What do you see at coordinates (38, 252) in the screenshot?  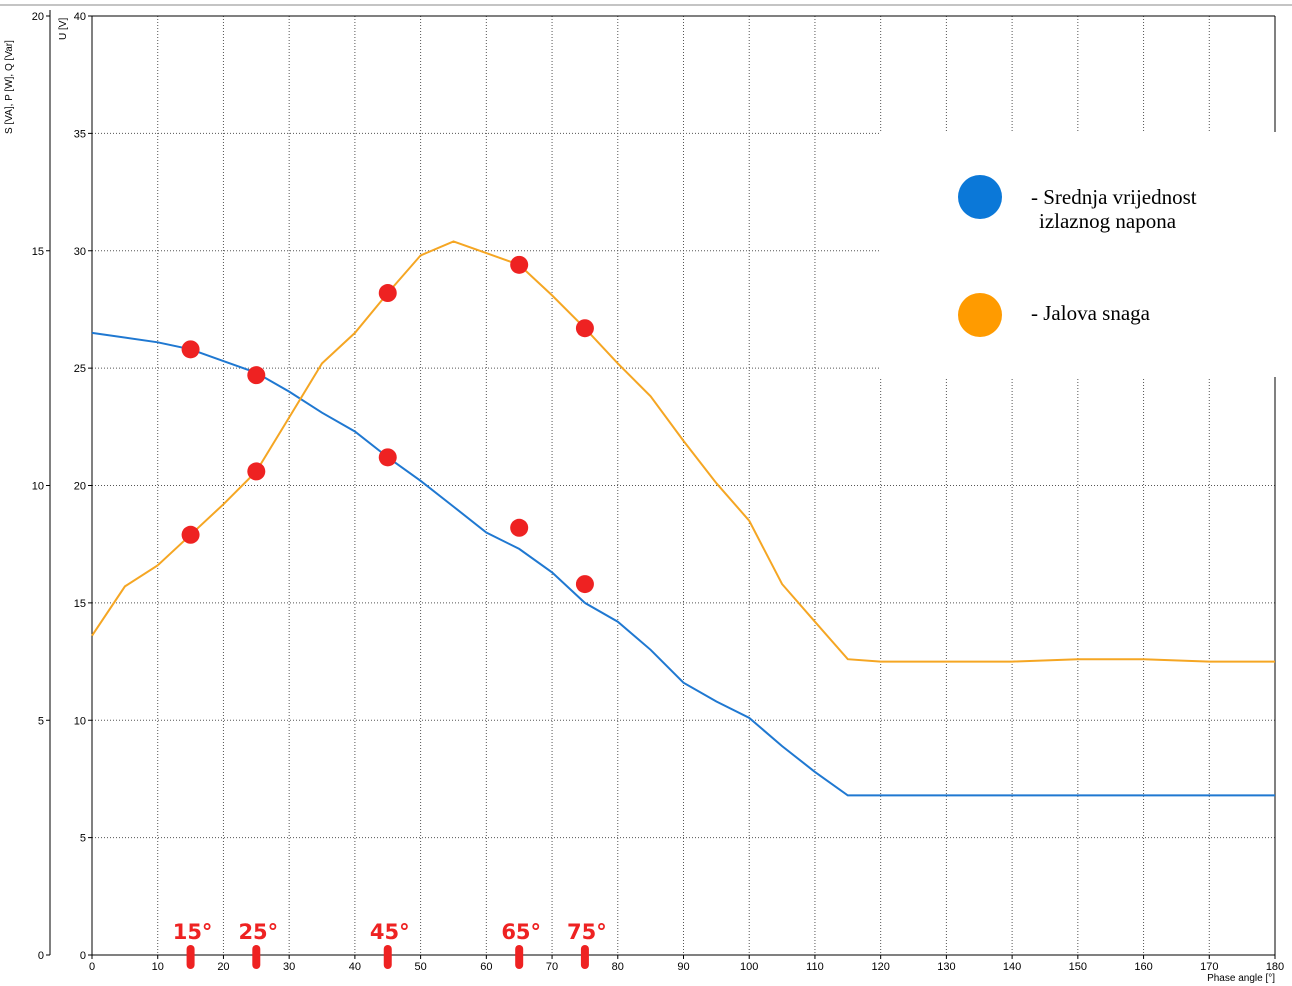 I see `left-y-tick-label: 15` at bounding box center [38, 252].